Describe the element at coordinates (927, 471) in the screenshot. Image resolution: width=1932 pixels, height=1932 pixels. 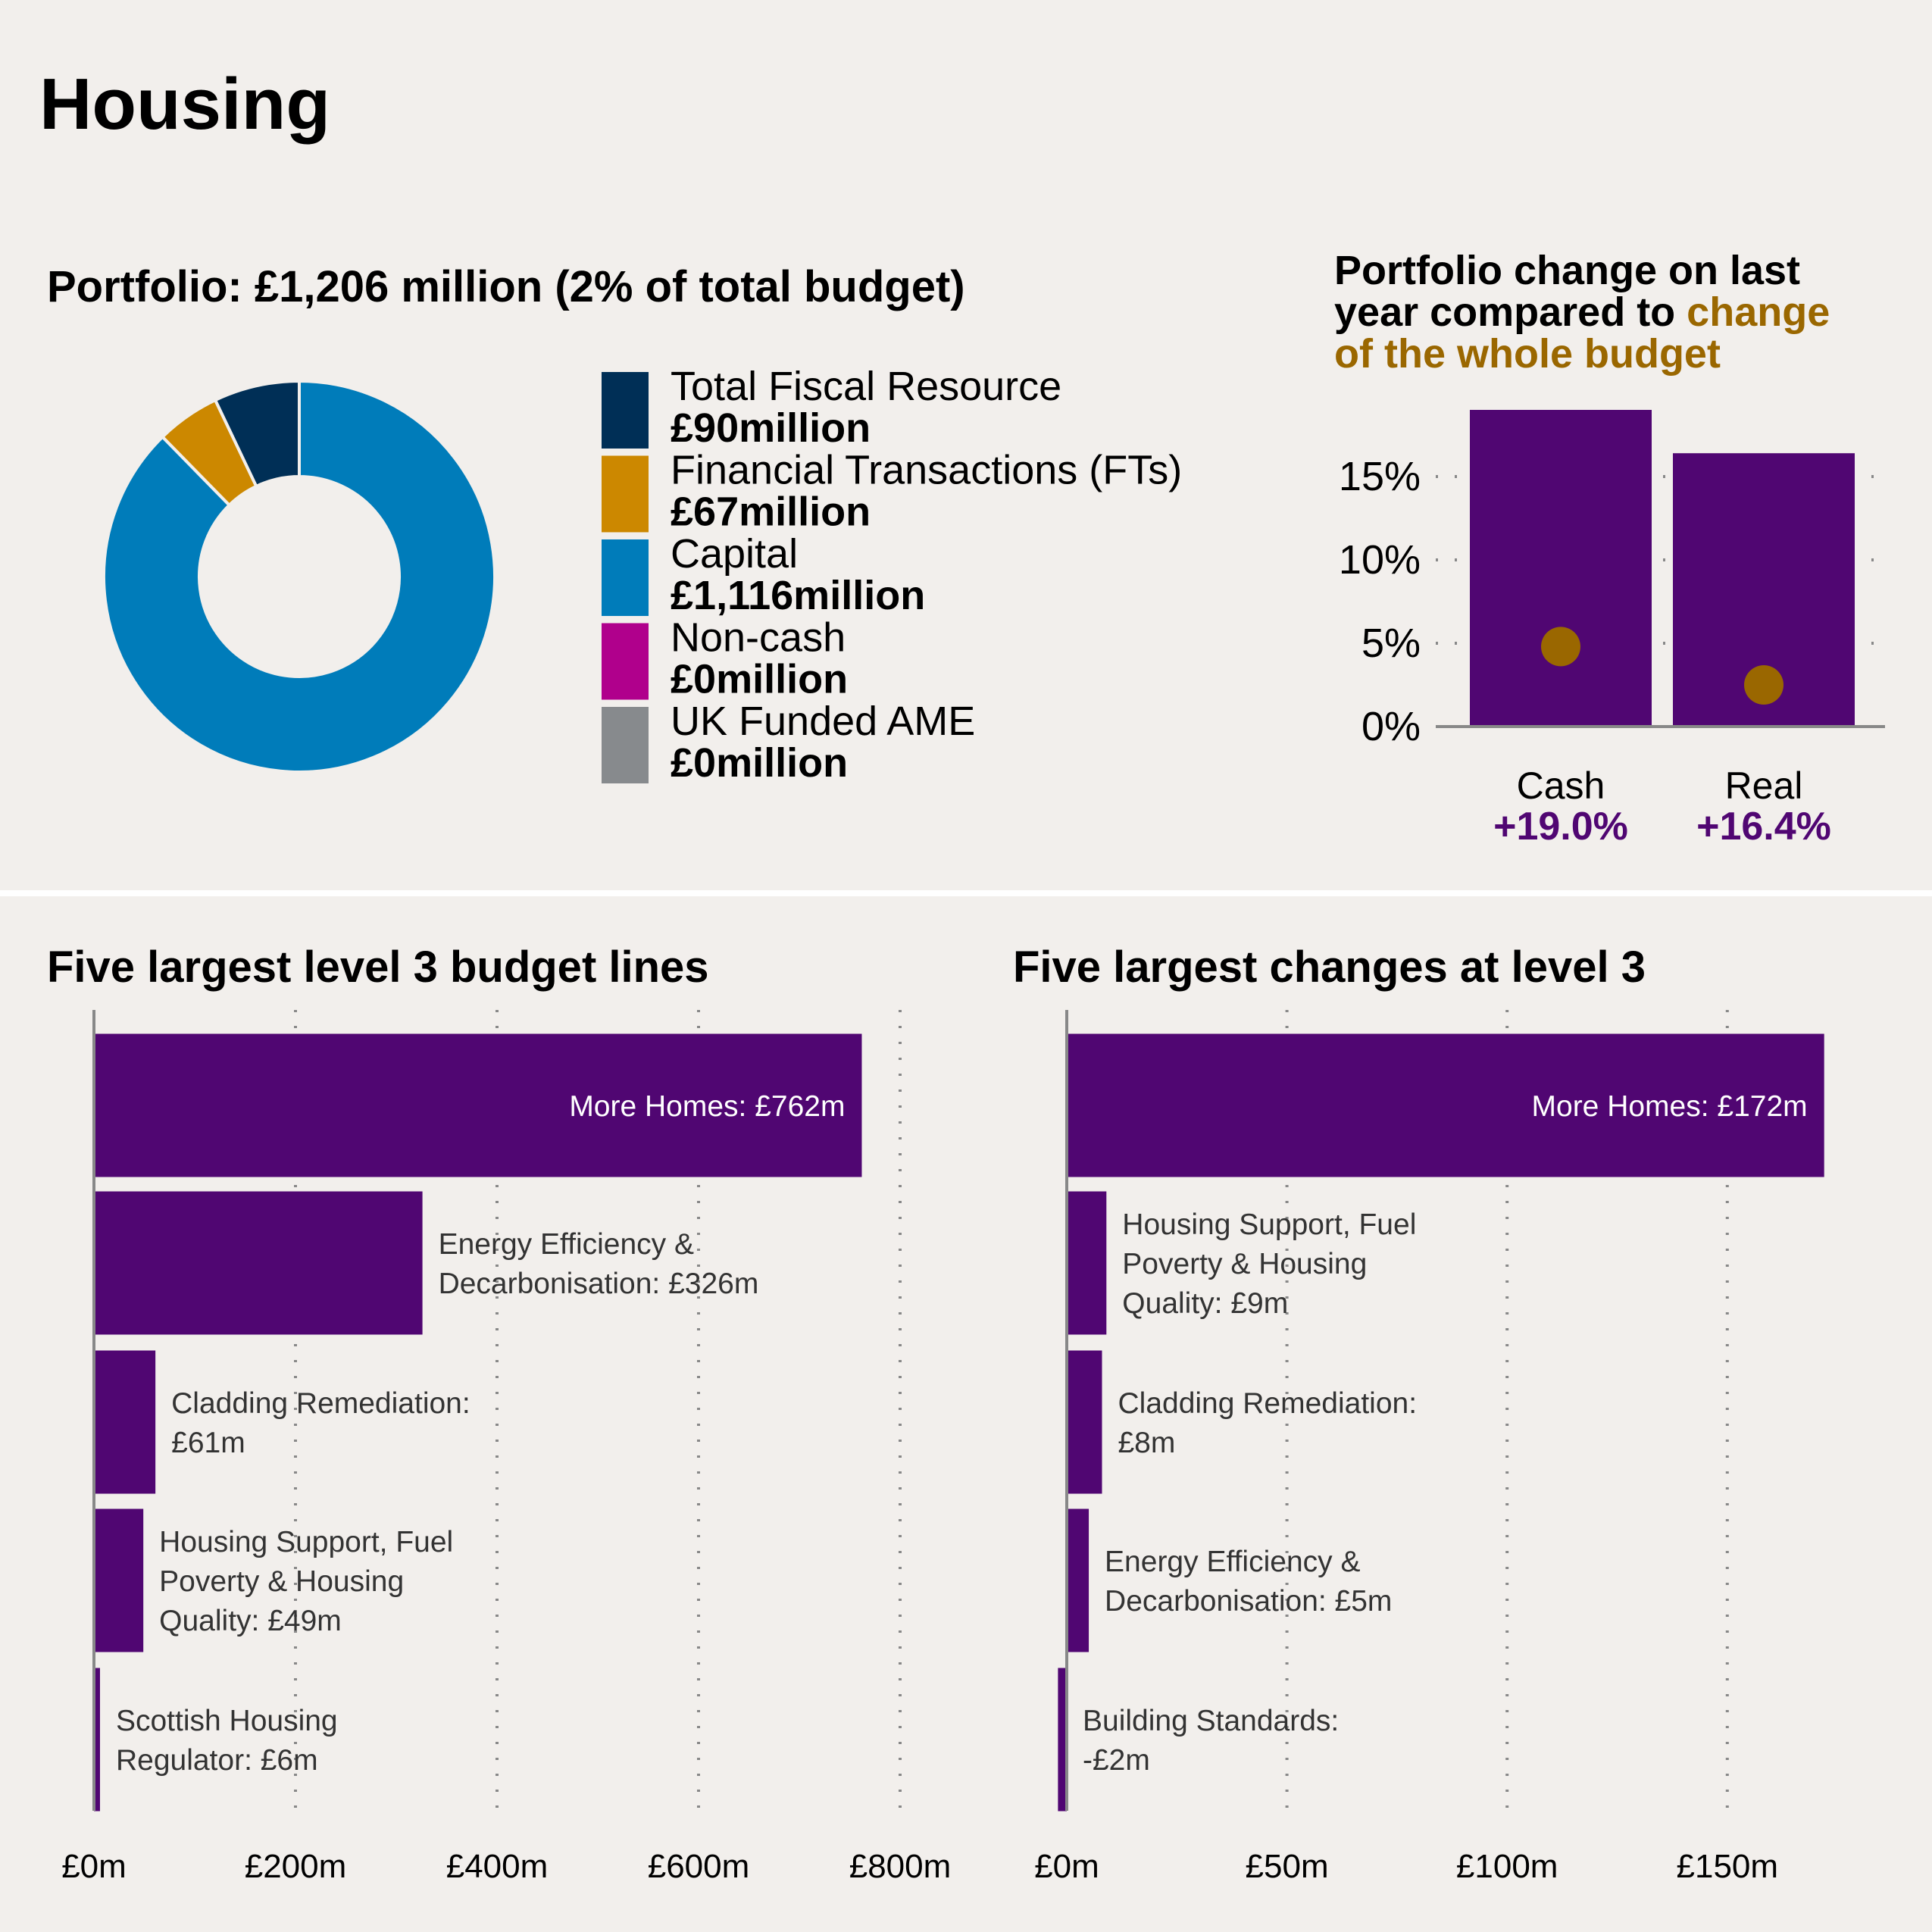
I see `legend-label: Financial Transactions (FTs)` at that location.